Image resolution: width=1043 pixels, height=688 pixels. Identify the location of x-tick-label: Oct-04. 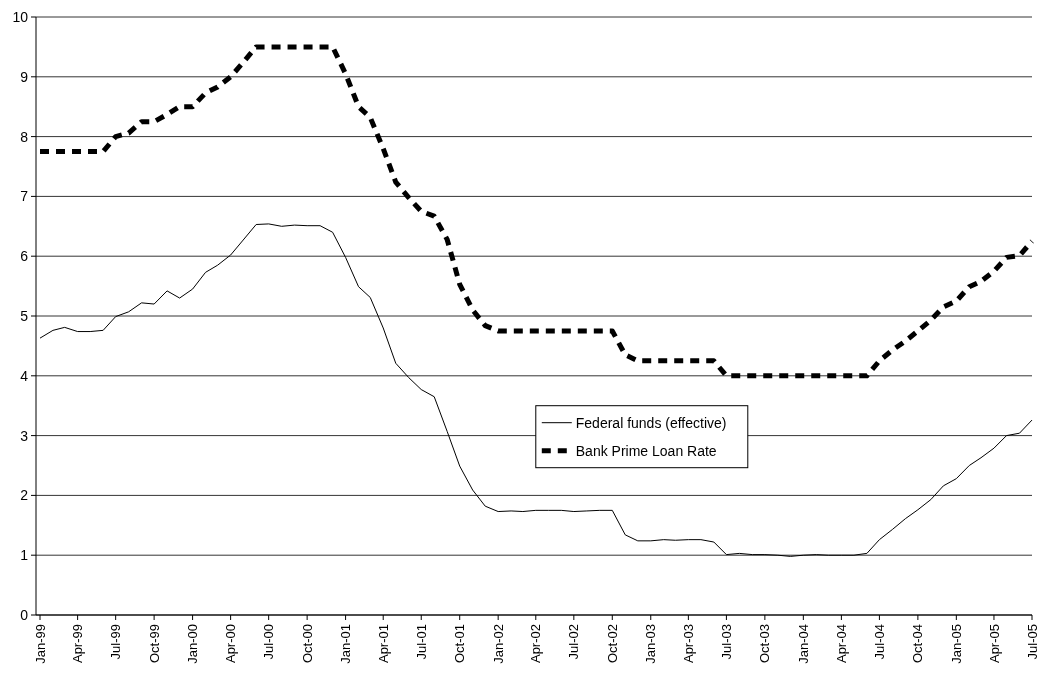
(918, 644).